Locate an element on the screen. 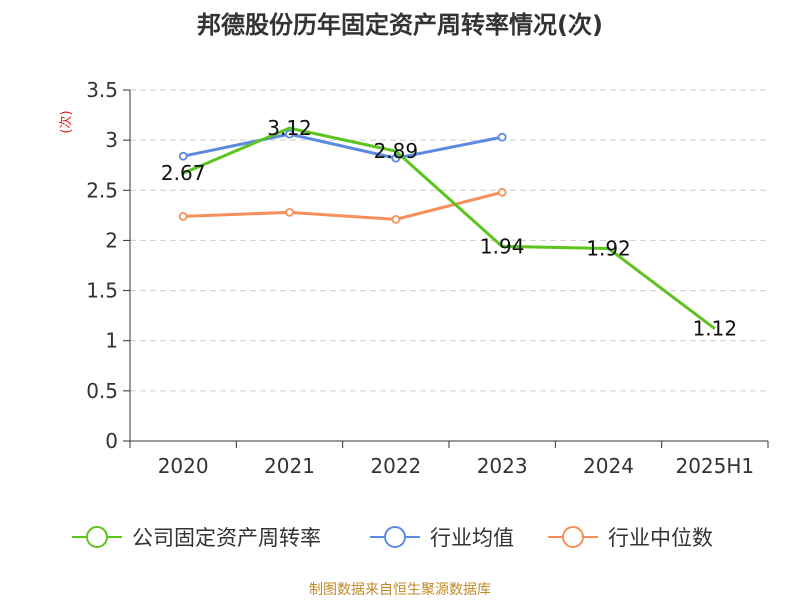 The width and height of the screenshot is (800, 600). legend-item: 行业中位数 is located at coordinates (630, 538).